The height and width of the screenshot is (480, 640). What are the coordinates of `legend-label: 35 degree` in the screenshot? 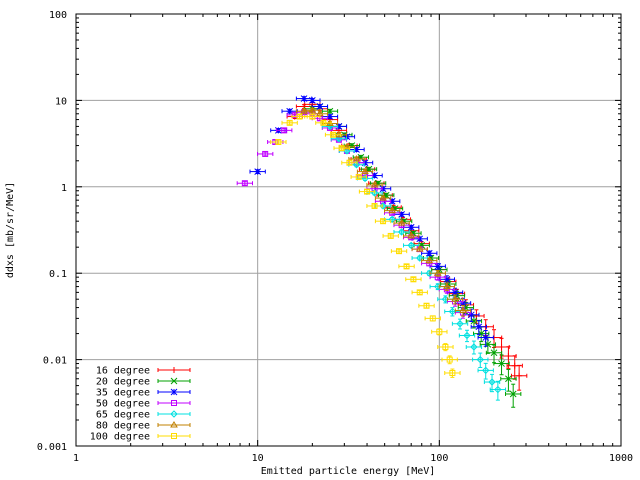 It's located at (123, 393).